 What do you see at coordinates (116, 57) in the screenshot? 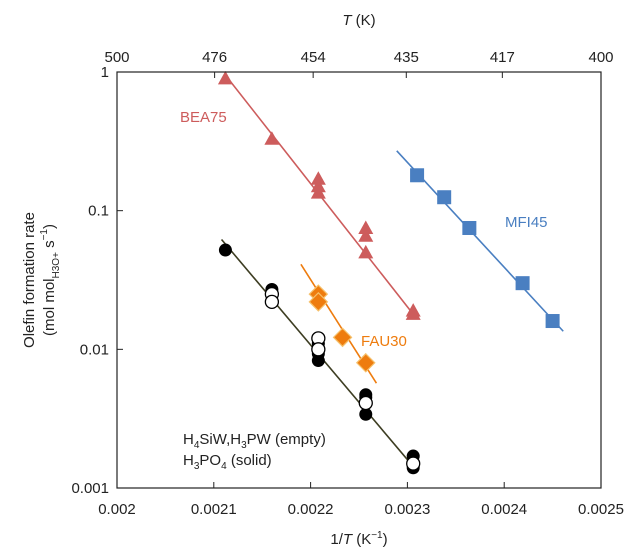
I see `top-tick-label: 500` at bounding box center [116, 57].